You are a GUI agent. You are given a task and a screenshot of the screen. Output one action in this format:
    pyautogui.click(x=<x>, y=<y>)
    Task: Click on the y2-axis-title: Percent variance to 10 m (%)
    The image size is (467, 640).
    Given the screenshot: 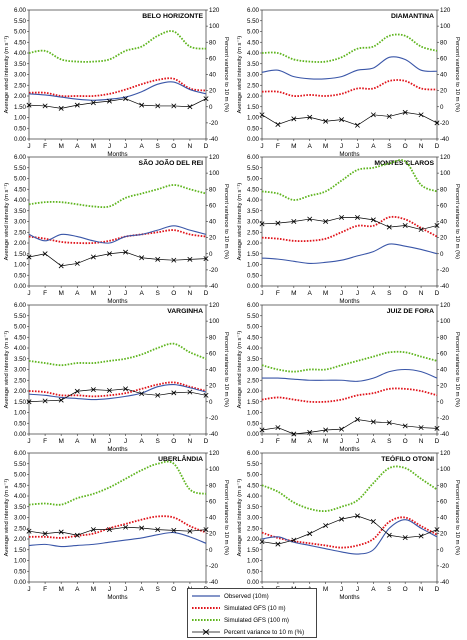 What is the action you would take?
    pyautogui.click(x=226, y=517)
    